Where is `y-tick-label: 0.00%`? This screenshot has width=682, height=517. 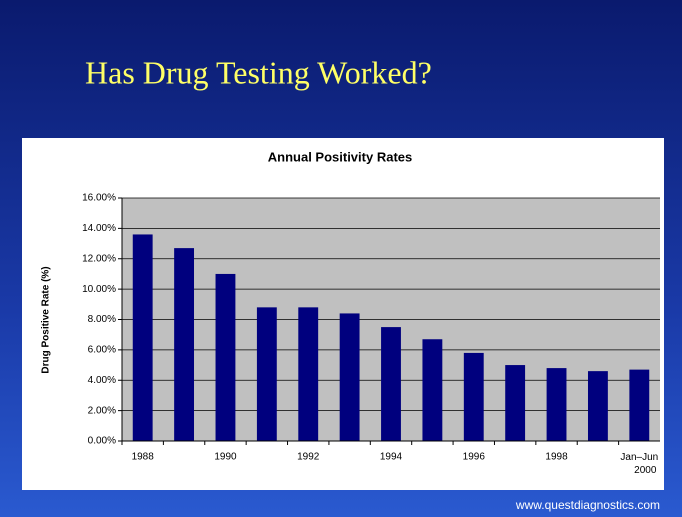 y-tick-label: 0.00% is located at coordinates (102, 441).